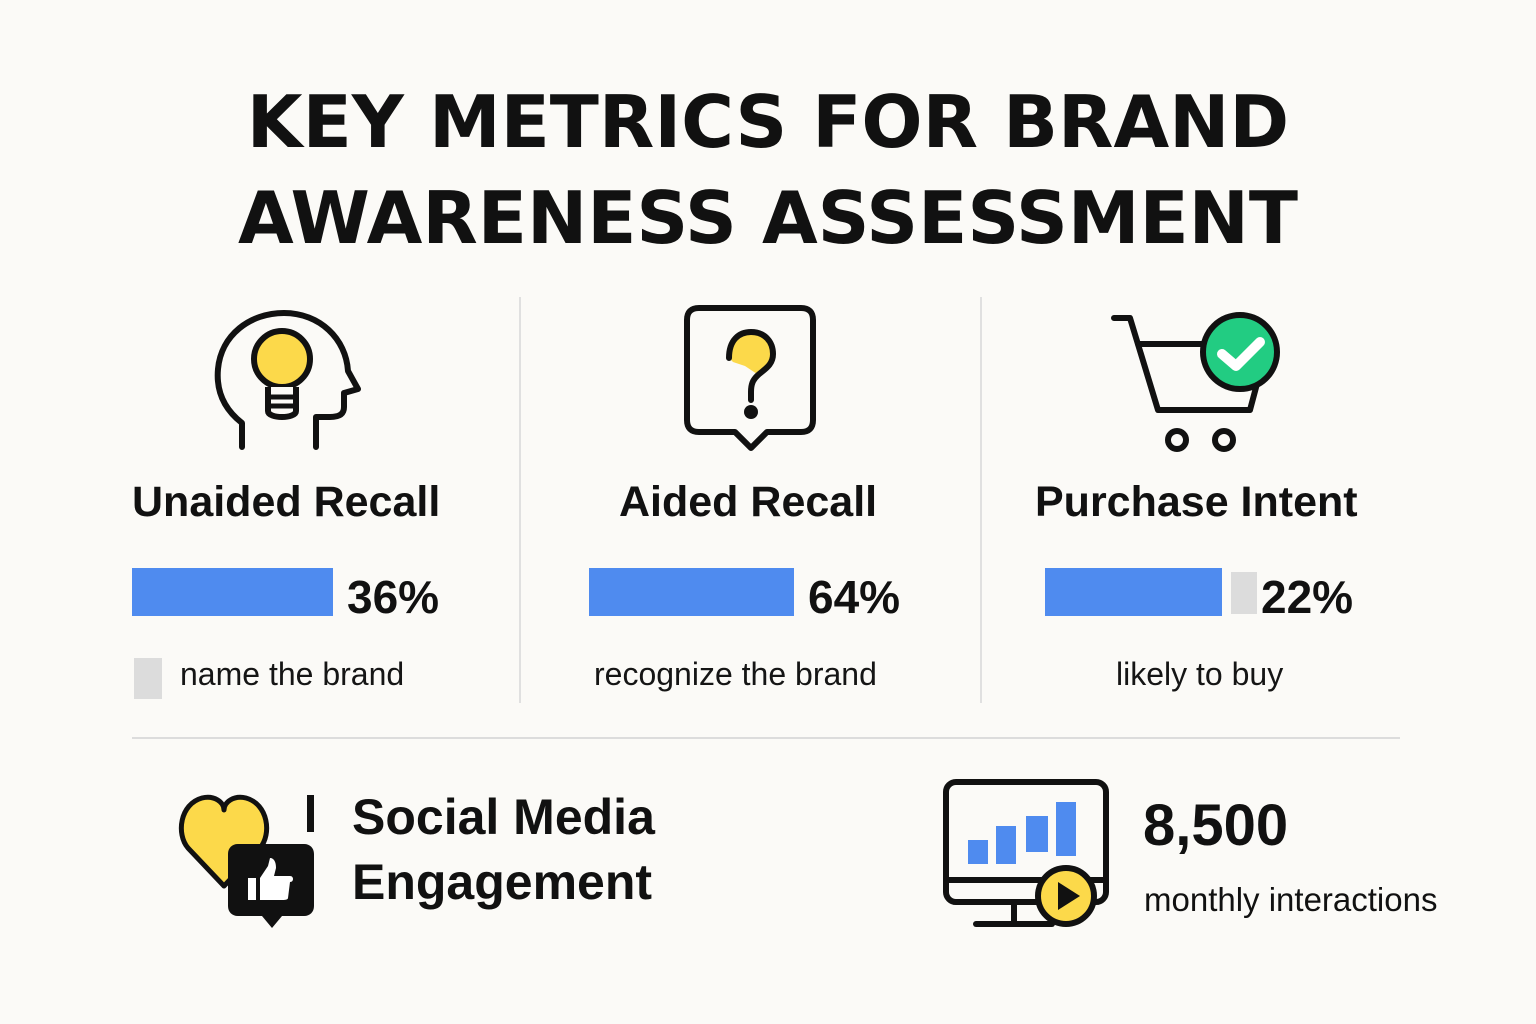  Describe the element at coordinates (854, 597) in the screenshot. I see `value-aided-recall: 64%` at that location.